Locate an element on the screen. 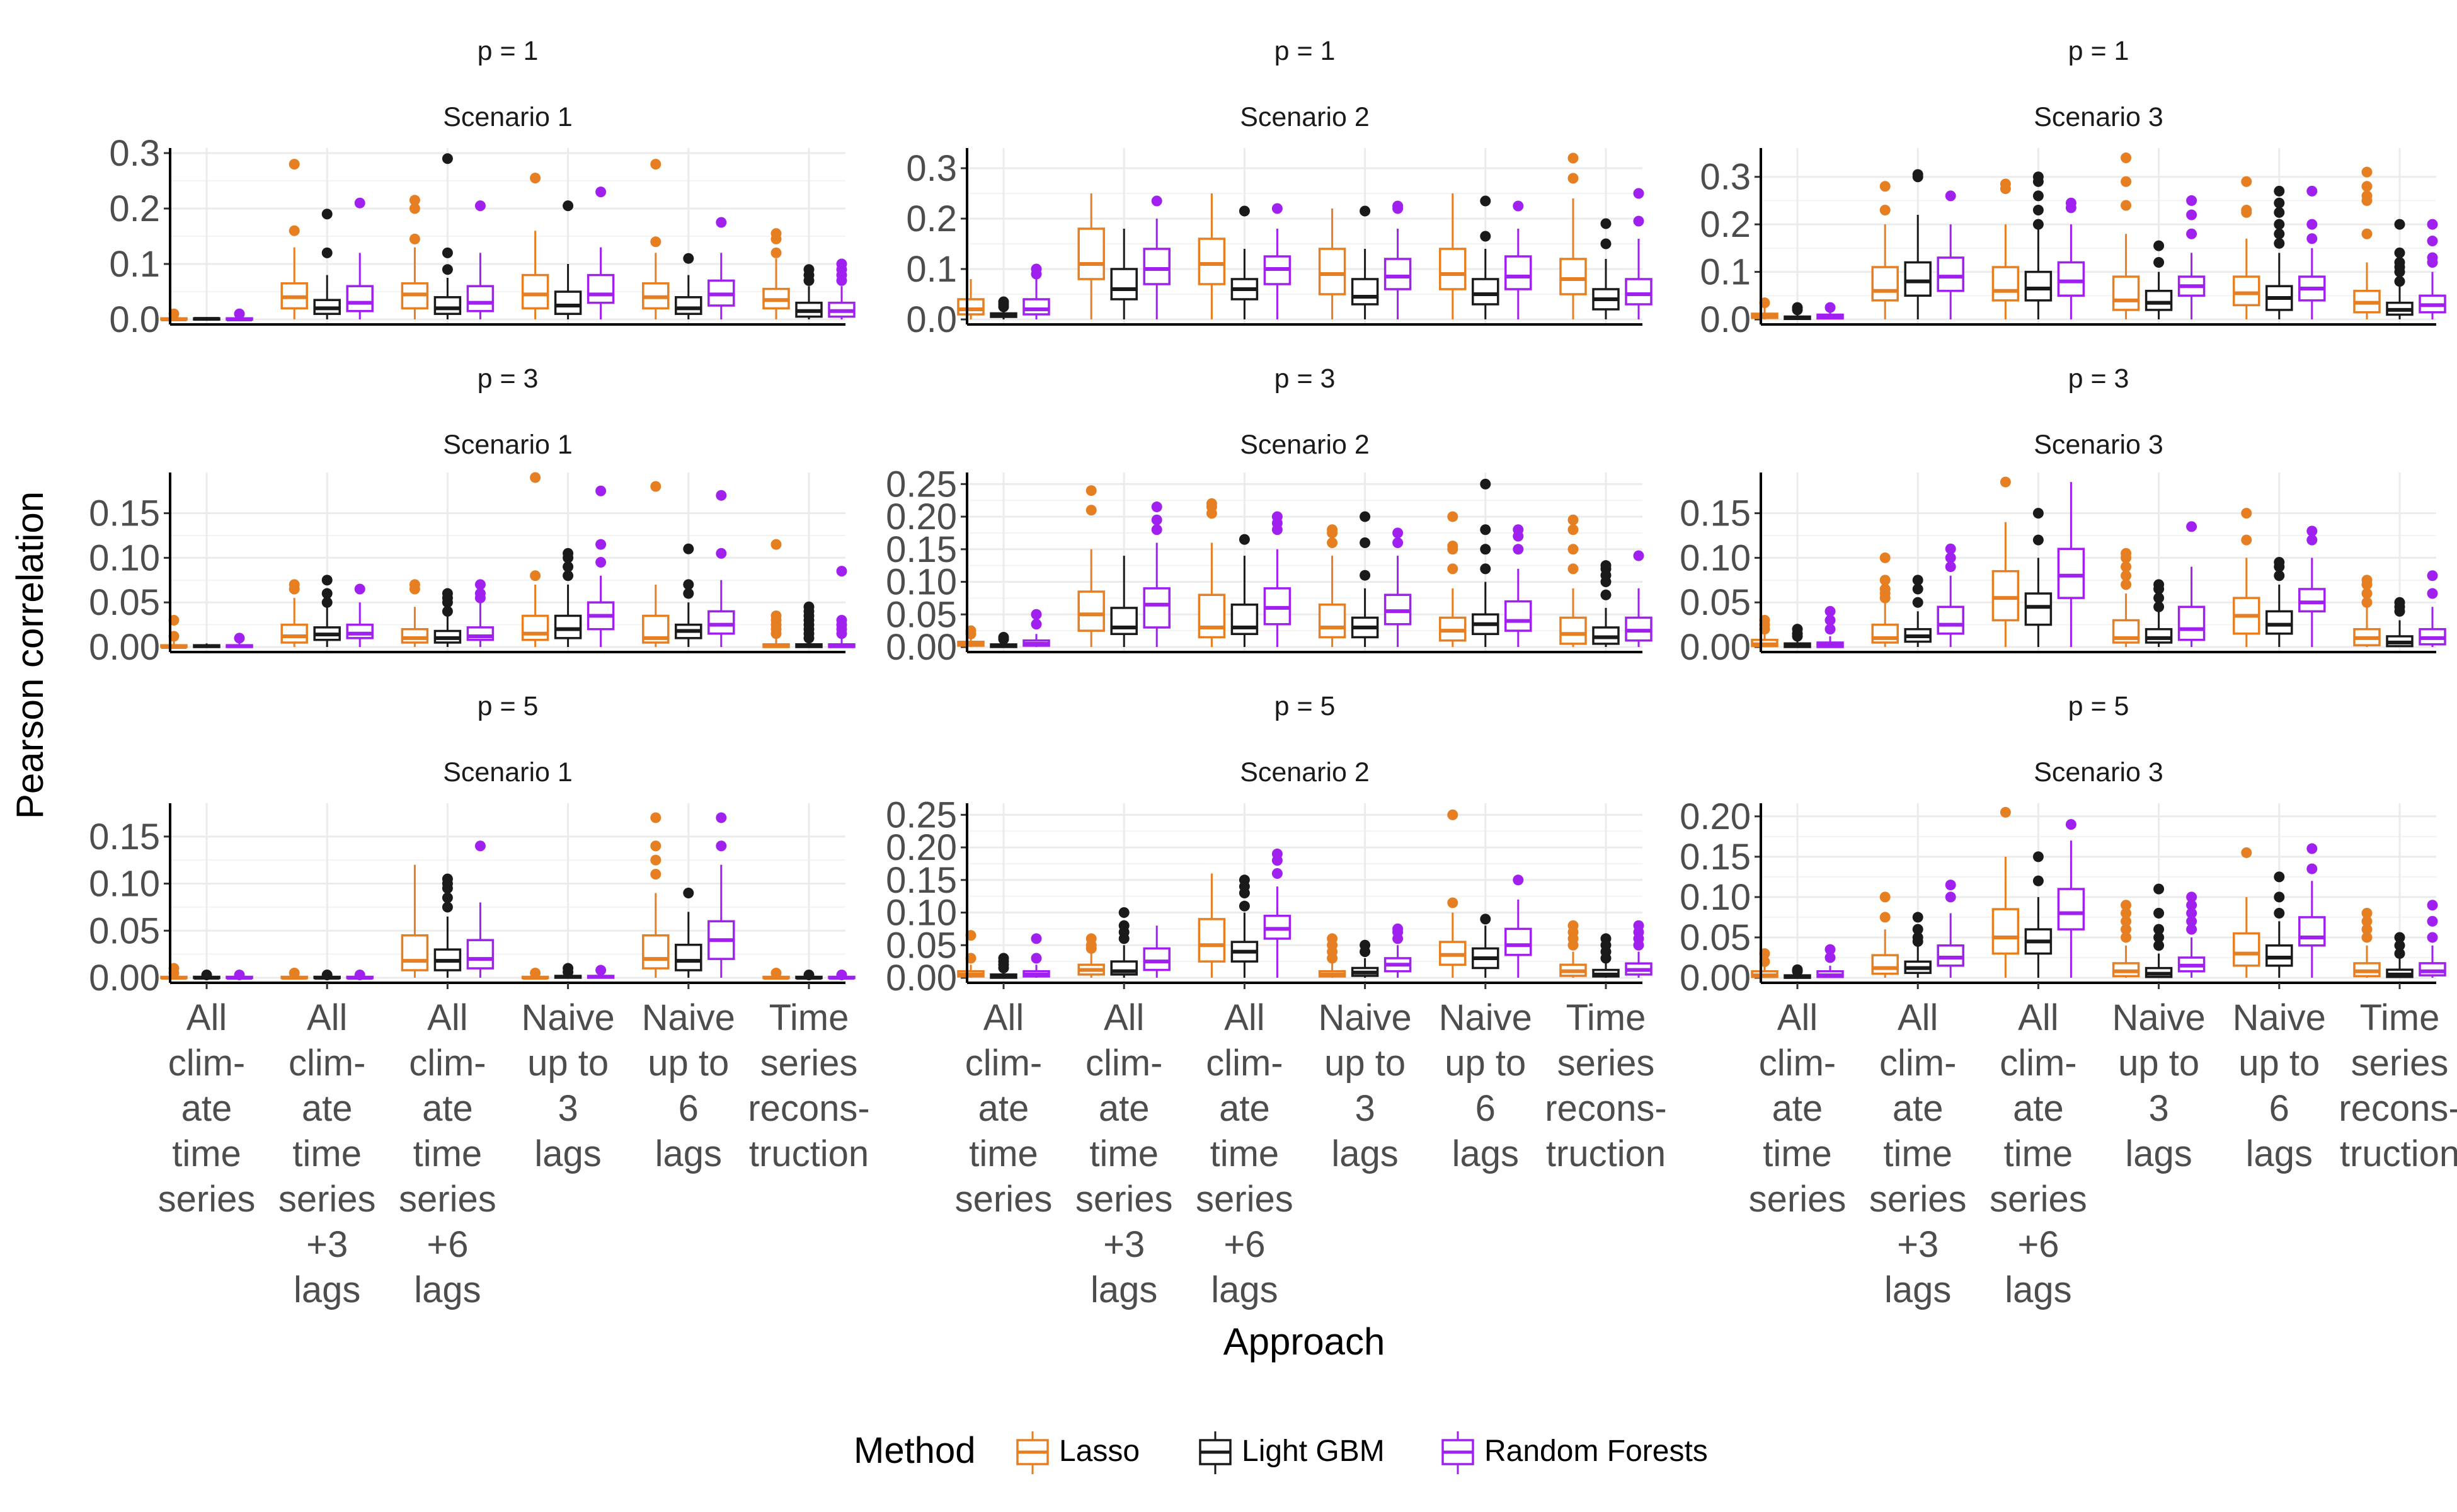 This screenshot has width=2457, height=1512. y-tick-label: 0.0 is located at coordinates (134, 319).